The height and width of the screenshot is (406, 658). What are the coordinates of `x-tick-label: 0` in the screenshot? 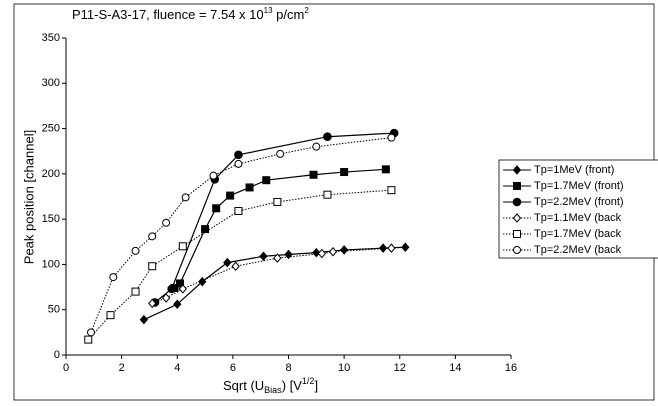 It's located at (66, 368).